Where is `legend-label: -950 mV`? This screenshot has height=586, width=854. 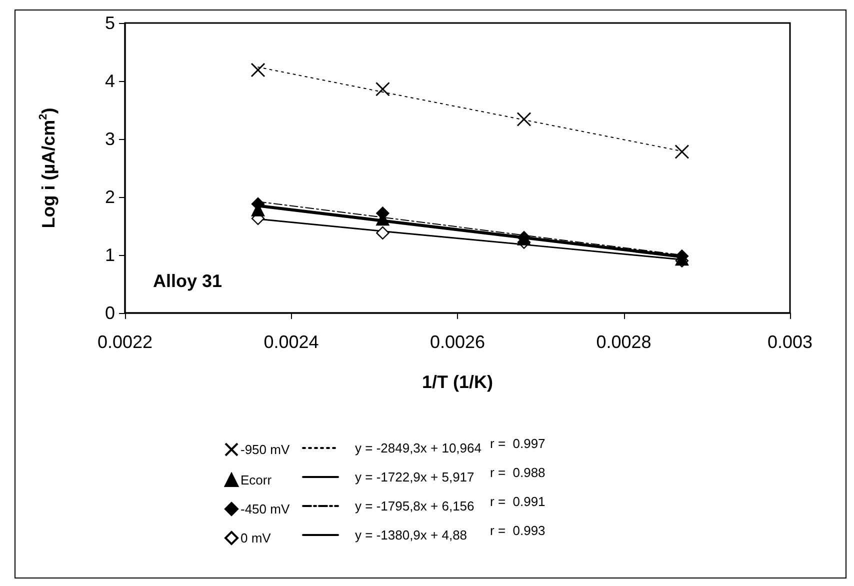 legend-label: -950 mV is located at coordinates (265, 449).